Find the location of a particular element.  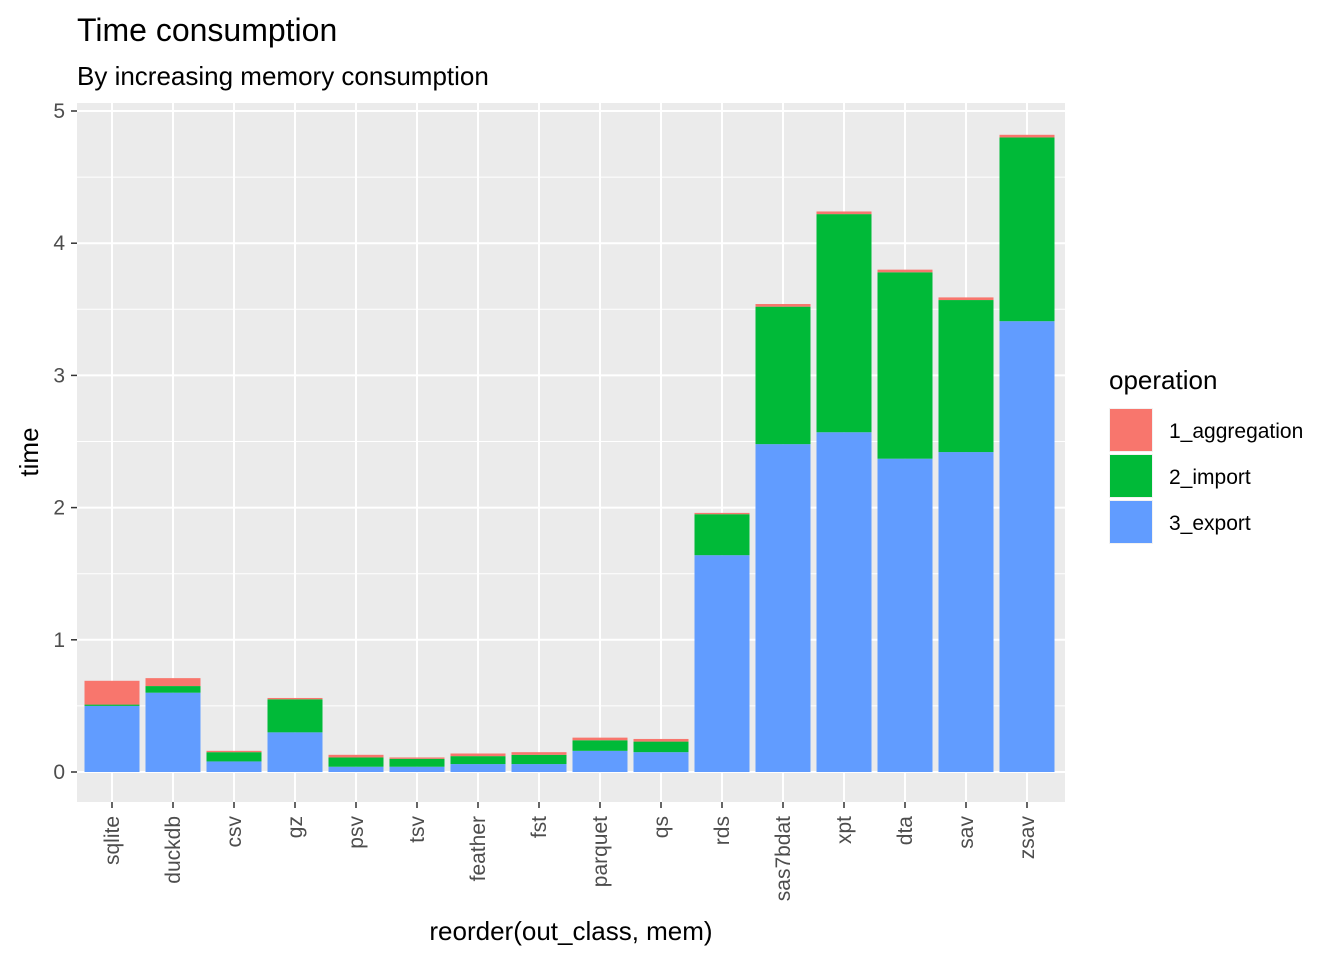

bar-sav-3_export is located at coordinates (966, 612).